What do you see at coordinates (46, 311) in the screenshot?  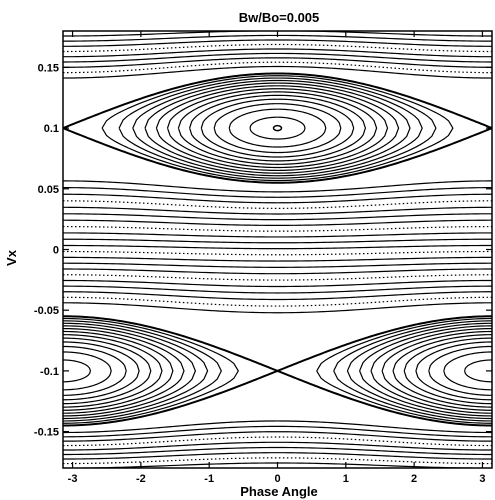 I see `y-tick-label: -0.05` at bounding box center [46, 311].